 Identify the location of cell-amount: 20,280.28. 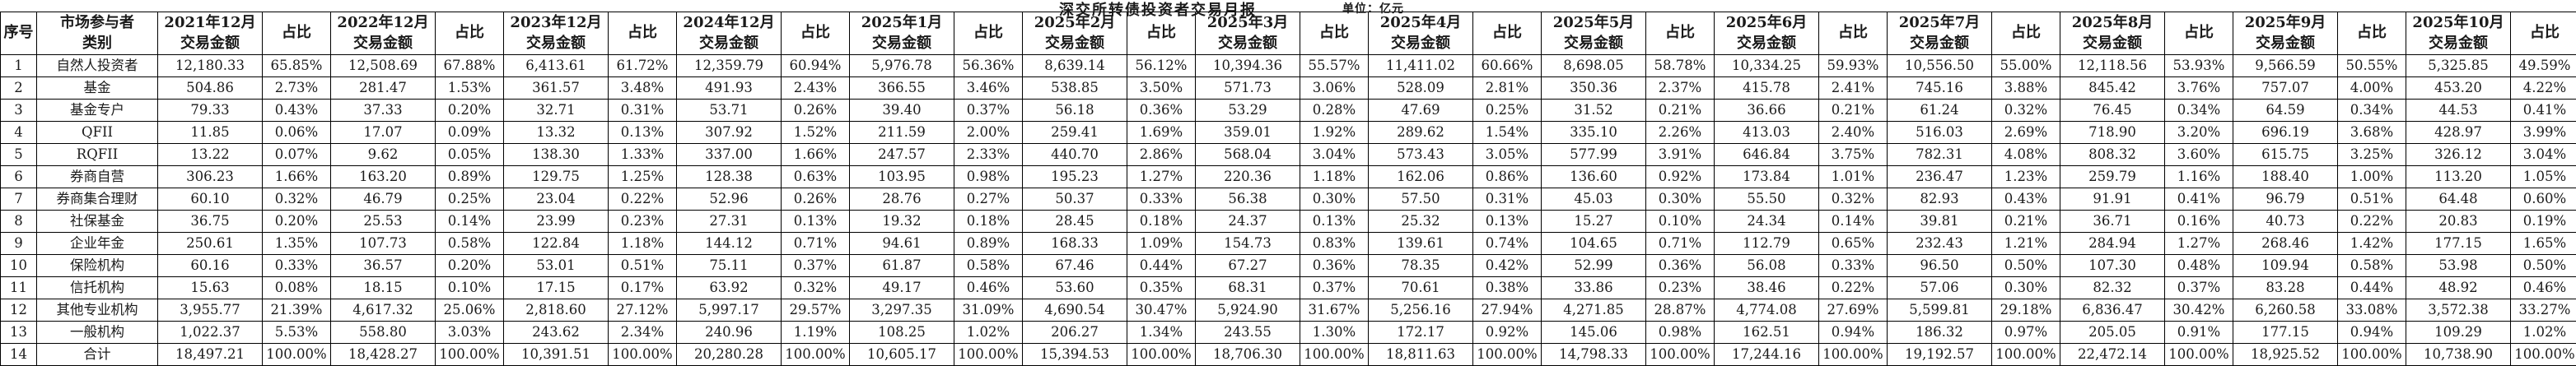
(729, 354).